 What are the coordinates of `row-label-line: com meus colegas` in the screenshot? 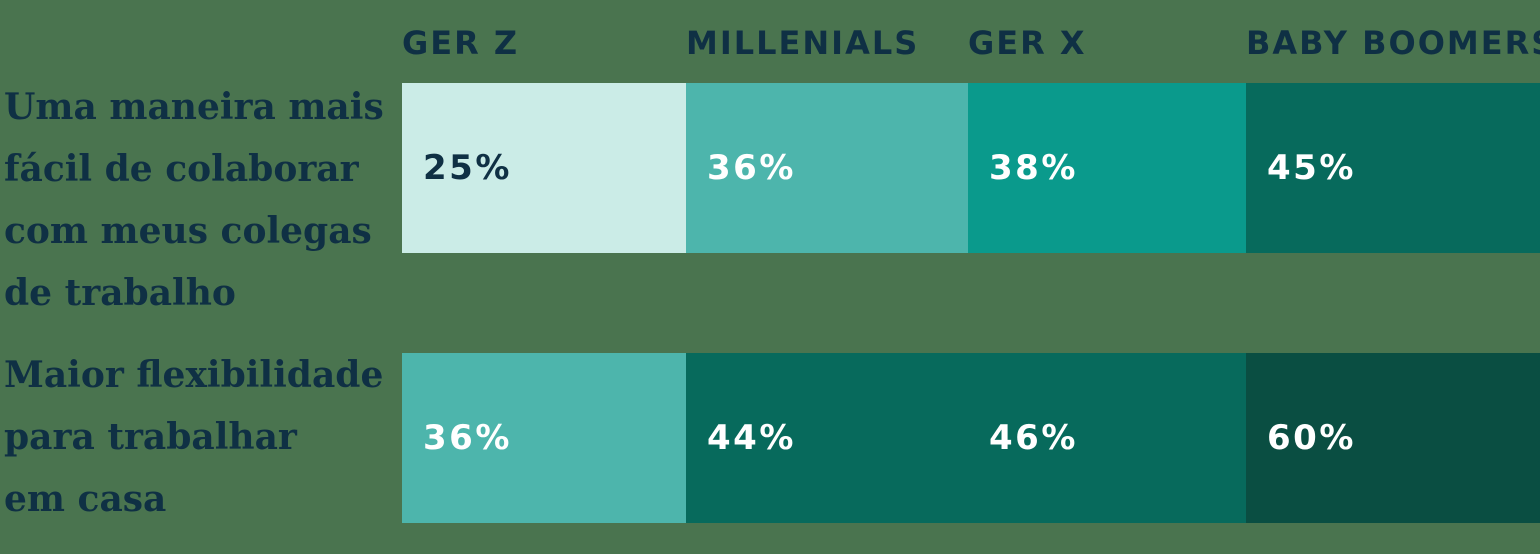 It's located at (188, 231).